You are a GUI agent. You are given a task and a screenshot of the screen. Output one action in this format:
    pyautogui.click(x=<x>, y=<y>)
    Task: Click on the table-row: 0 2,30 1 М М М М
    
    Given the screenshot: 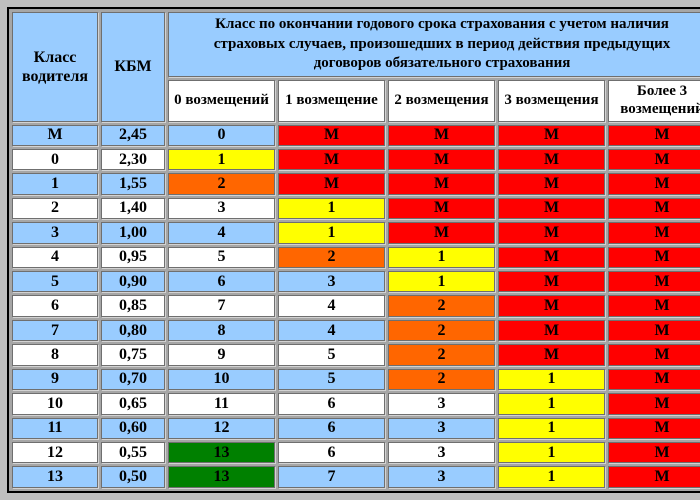 What is the action you would take?
    pyautogui.click(x=356, y=159)
    